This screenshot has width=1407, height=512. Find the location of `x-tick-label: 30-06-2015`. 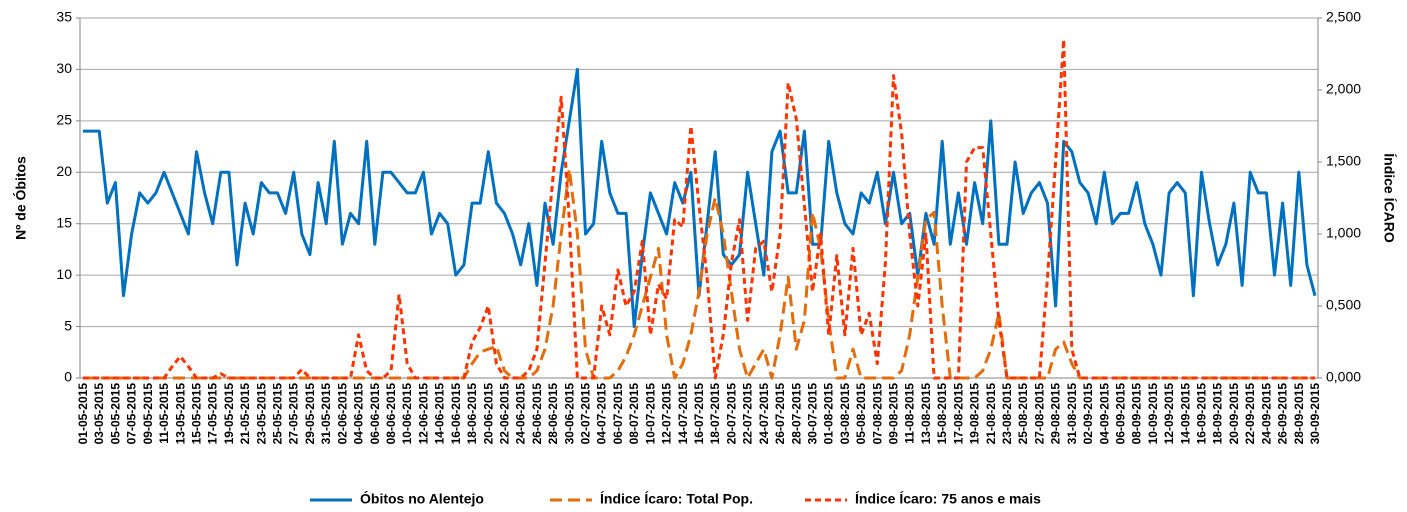

x-tick-label: 30-06-2015 is located at coordinates (569, 414).